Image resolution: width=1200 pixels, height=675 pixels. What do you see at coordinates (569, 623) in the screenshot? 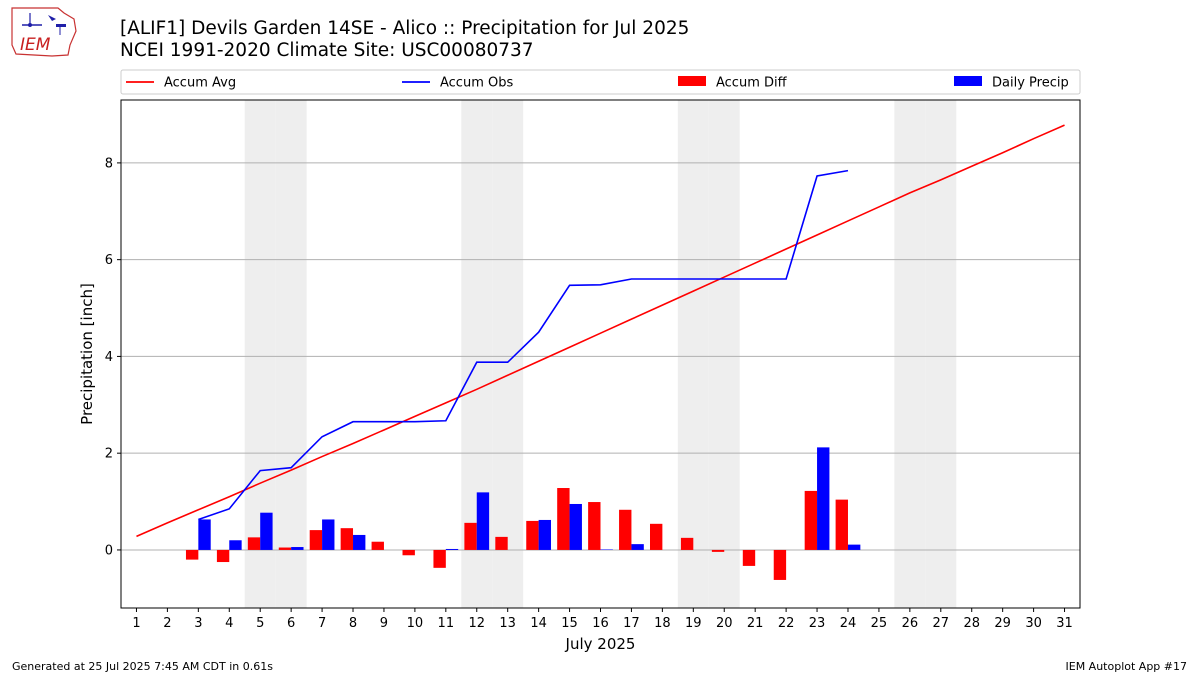
I see `x-tick-label-15: 15` at bounding box center [569, 623].